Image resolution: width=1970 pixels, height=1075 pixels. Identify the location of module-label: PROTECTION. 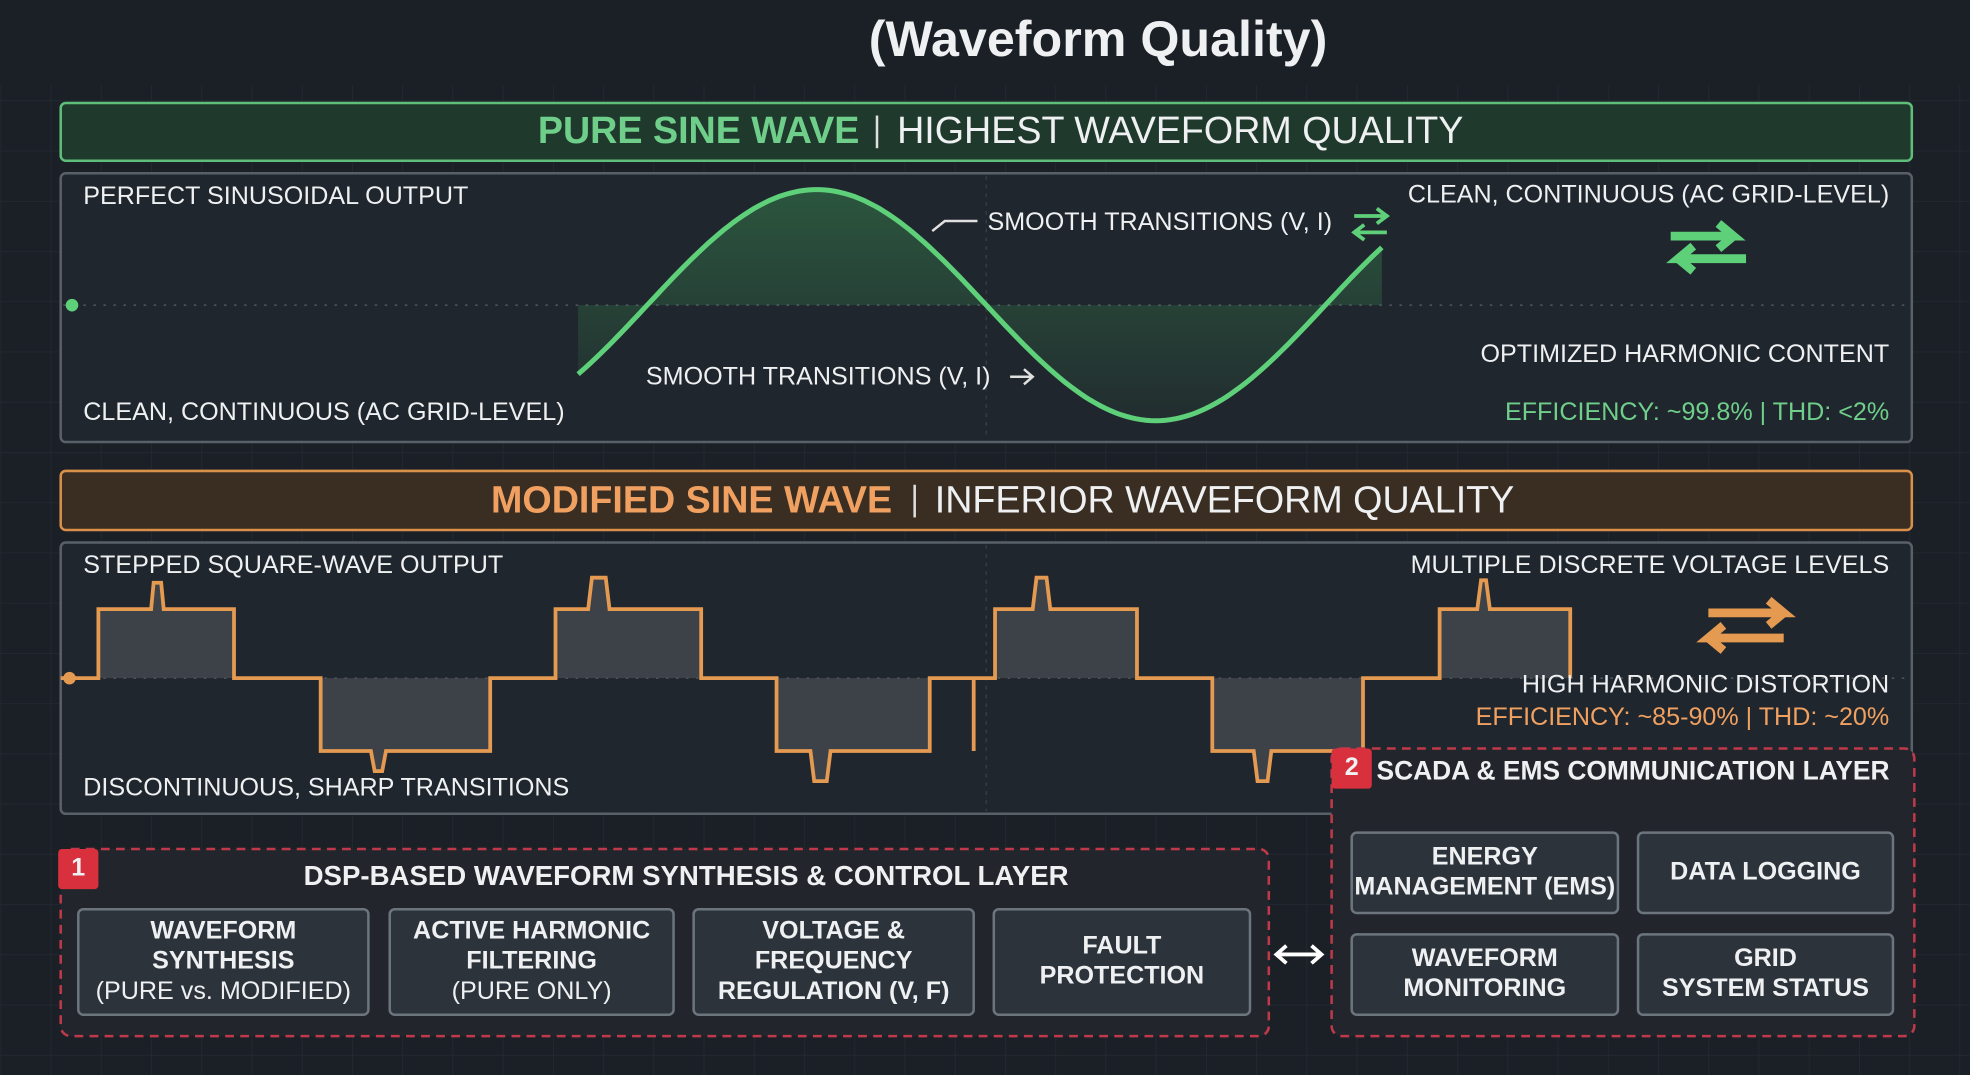
(1122, 976).